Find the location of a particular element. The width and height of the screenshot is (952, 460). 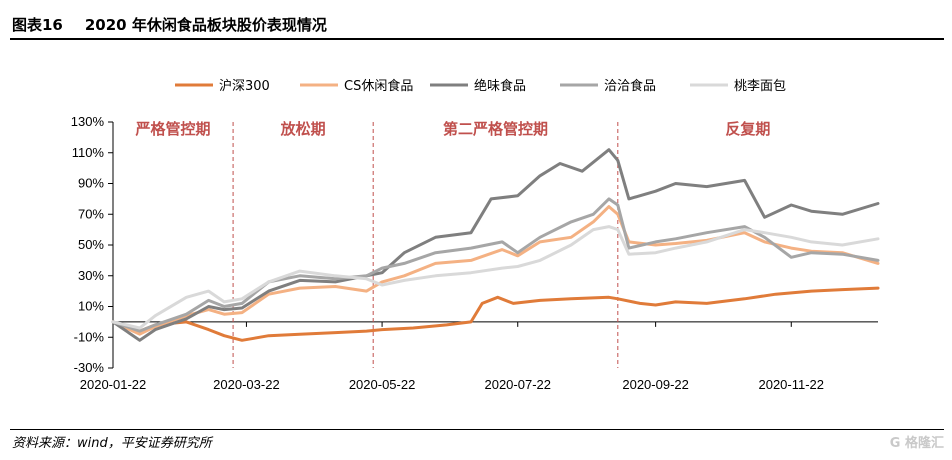

figure-number: 图表16 is located at coordinates (37, 25).